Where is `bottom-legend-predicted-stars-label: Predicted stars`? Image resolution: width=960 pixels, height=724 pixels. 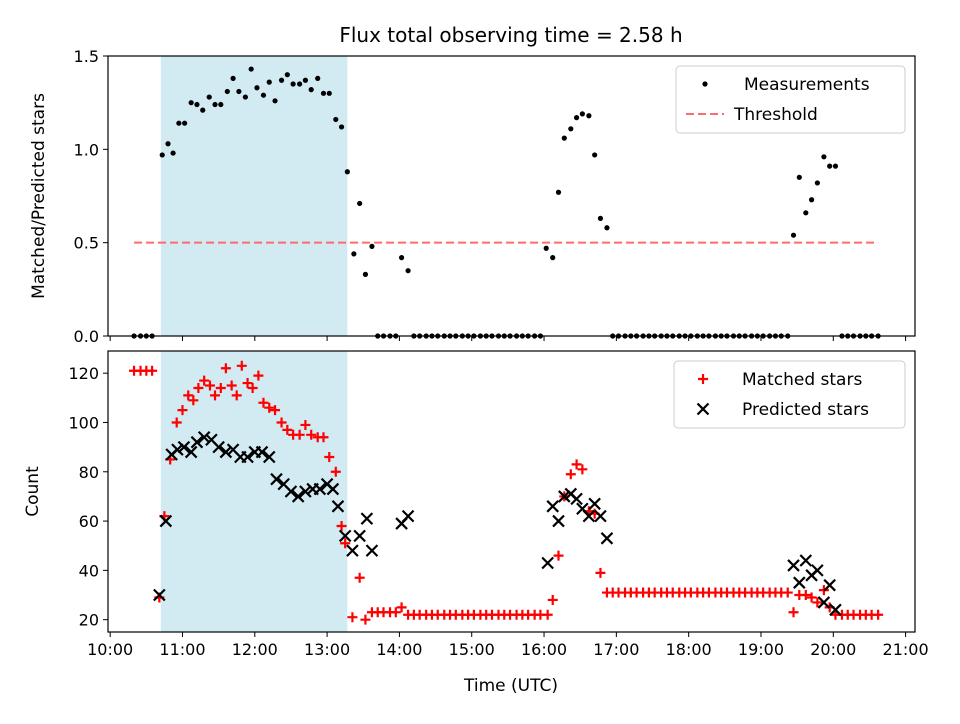
bottom-legend-predicted-stars-label: Predicted stars is located at coordinates (805, 410).